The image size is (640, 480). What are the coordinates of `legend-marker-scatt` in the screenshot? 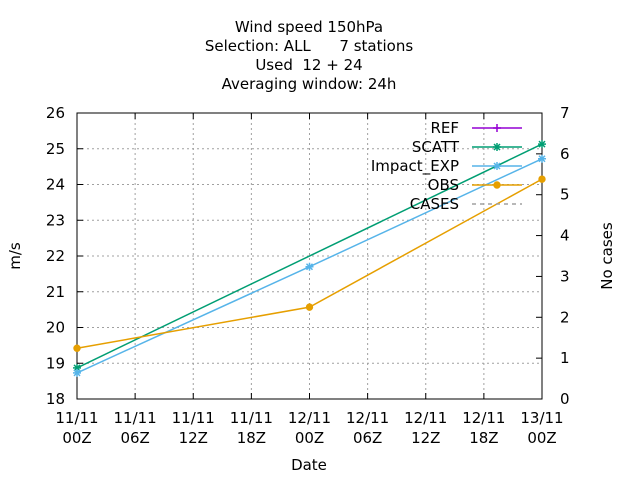 It's located at (497, 147).